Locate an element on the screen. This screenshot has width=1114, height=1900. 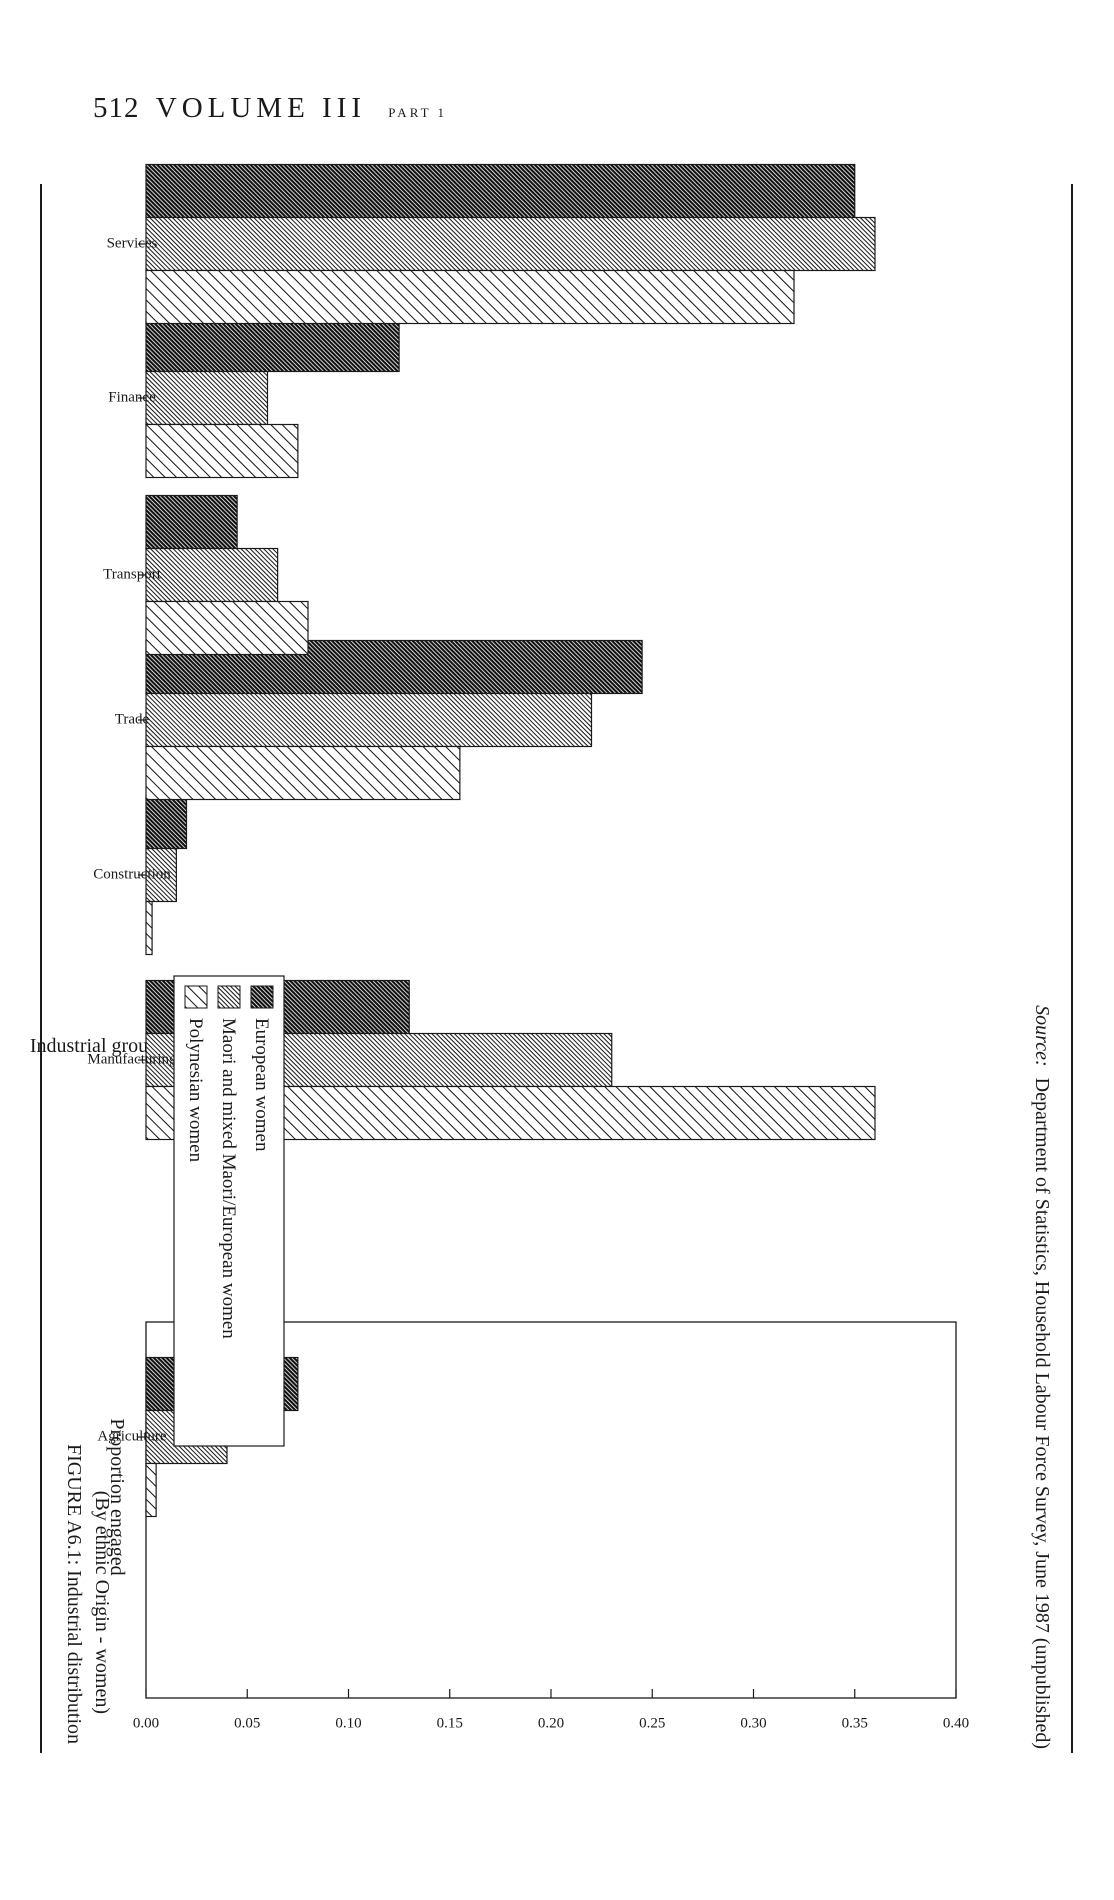
y-tick-label: 0.20 is located at coordinates (551, 1723).